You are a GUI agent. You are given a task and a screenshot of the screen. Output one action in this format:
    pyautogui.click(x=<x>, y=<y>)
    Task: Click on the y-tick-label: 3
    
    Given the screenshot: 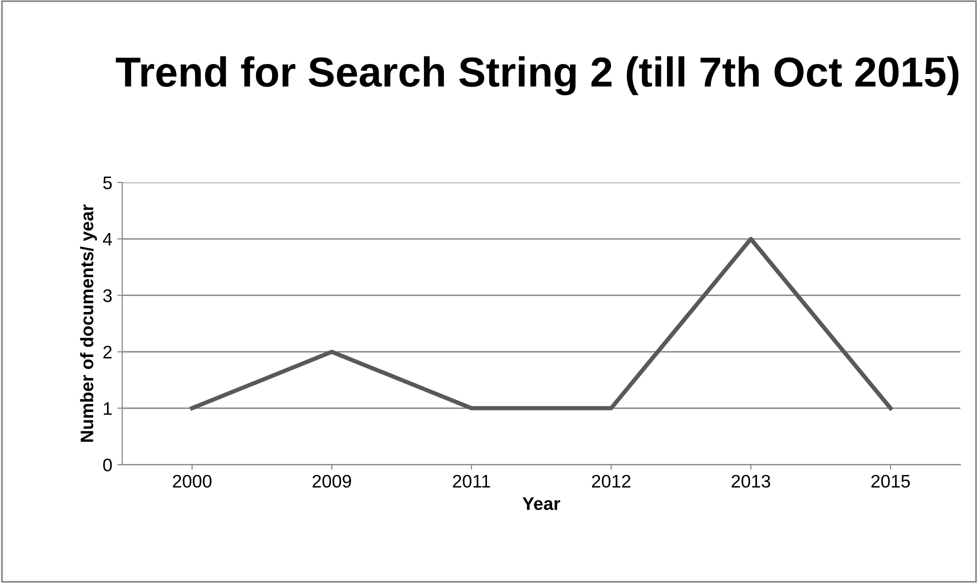 What is the action you would take?
    pyautogui.click(x=107, y=295)
    